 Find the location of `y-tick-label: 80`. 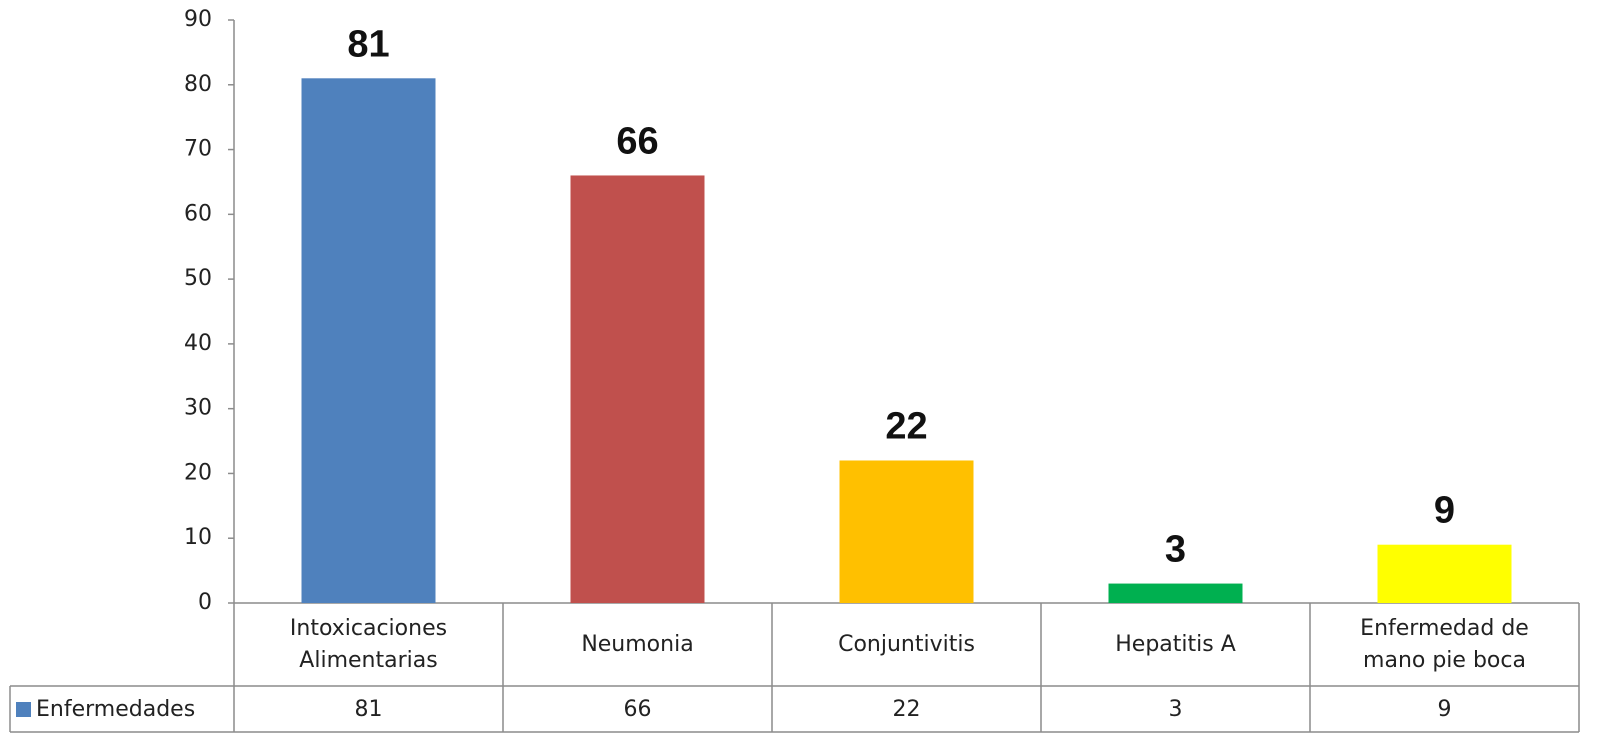

y-tick-label: 80 is located at coordinates (198, 84).